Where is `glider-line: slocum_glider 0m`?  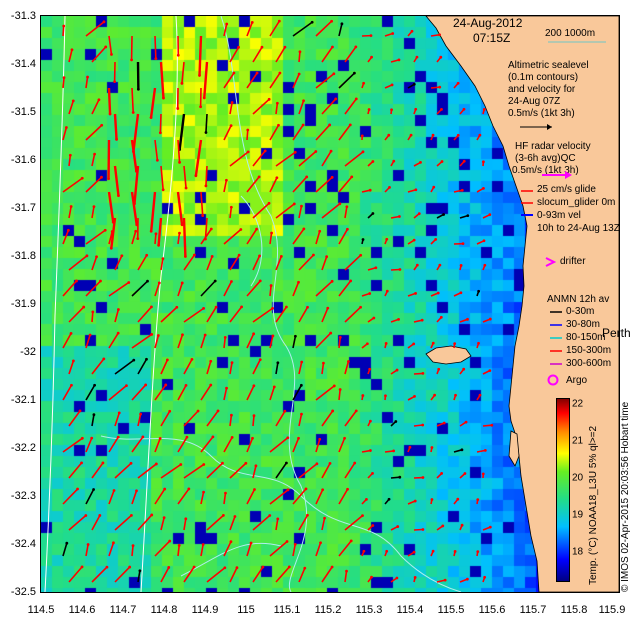 glider-line: slocum_glider 0m is located at coordinates (576, 202).